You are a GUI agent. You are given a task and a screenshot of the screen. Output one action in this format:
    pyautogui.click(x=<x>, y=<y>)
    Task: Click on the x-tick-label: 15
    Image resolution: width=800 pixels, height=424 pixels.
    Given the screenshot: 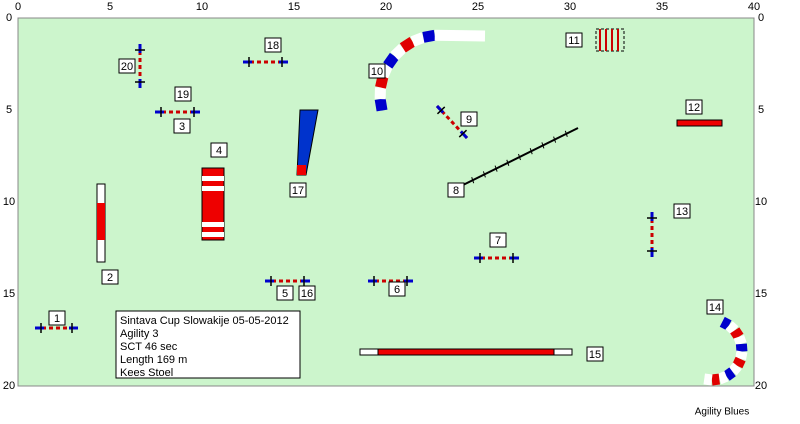 What is the action you would take?
    pyautogui.click(x=294, y=7)
    